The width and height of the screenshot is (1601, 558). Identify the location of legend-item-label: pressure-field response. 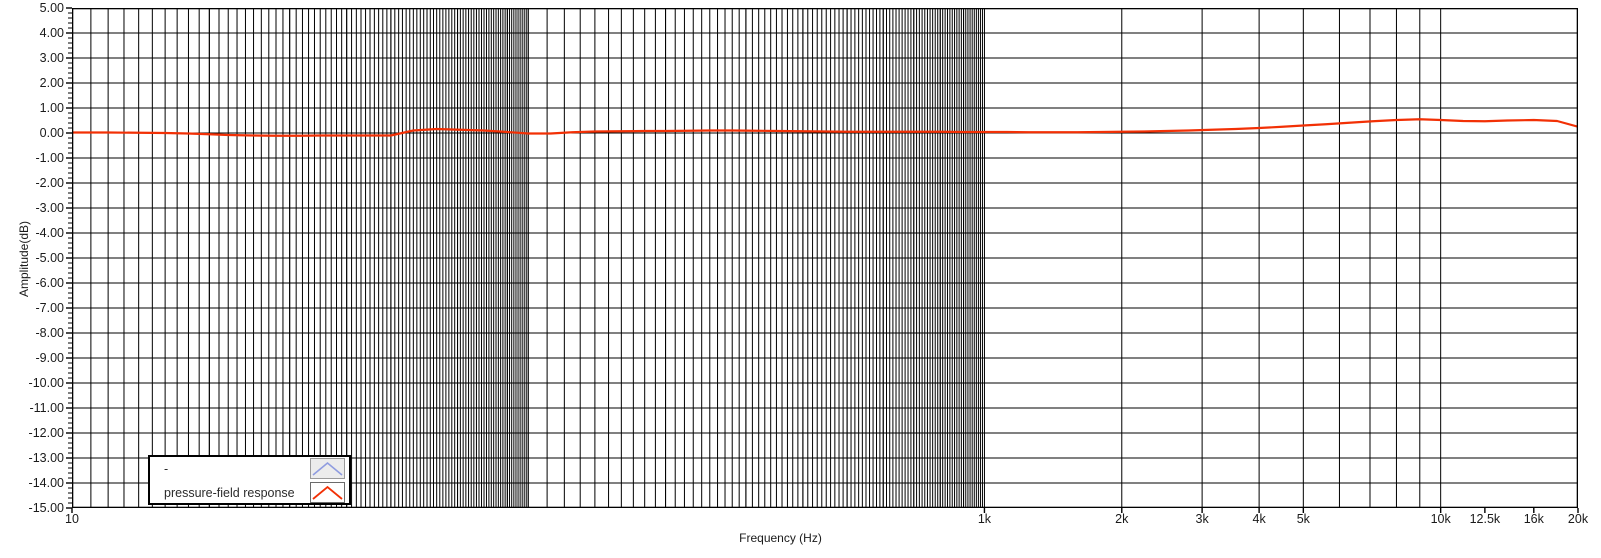
(229, 492).